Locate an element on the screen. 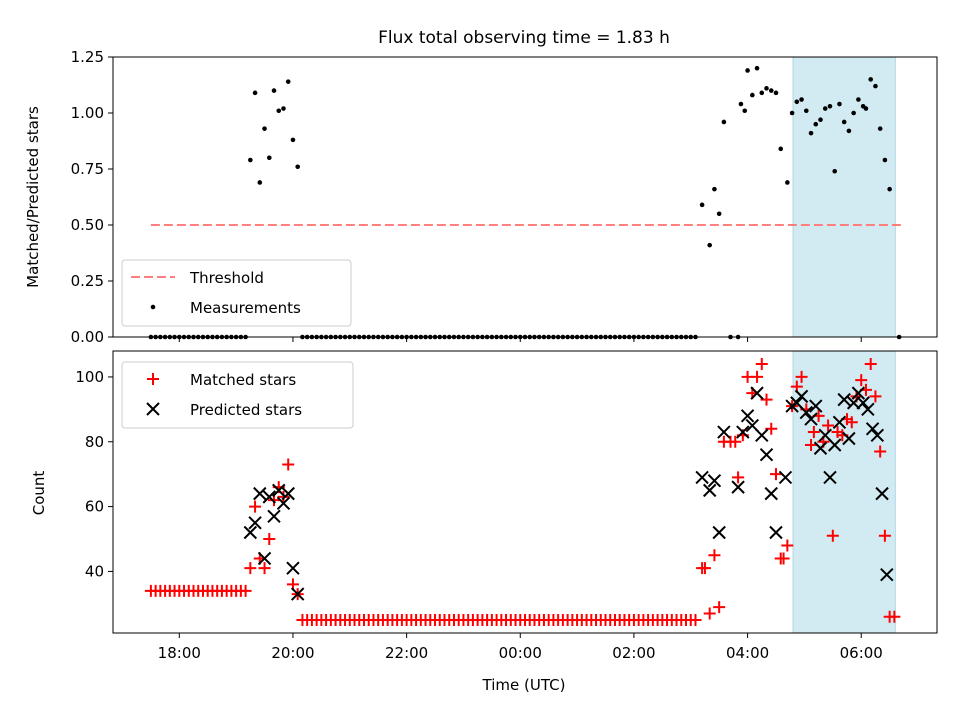  top-legend-frame is located at coordinates (236, 293).